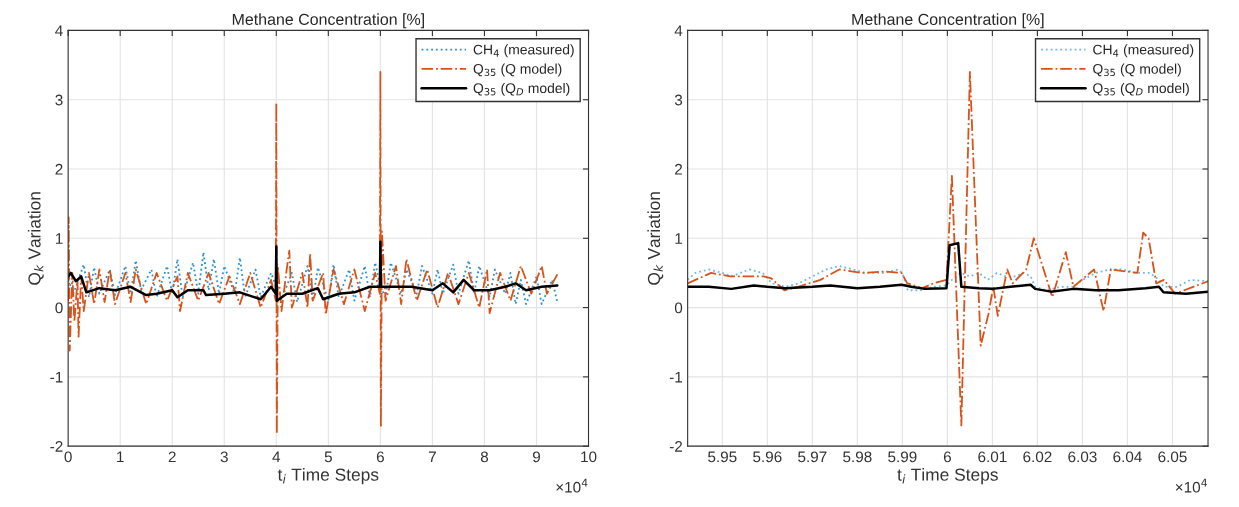  Describe the element at coordinates (328, 457) in the screenshot. I see `x-tick-label: 5` at that location.